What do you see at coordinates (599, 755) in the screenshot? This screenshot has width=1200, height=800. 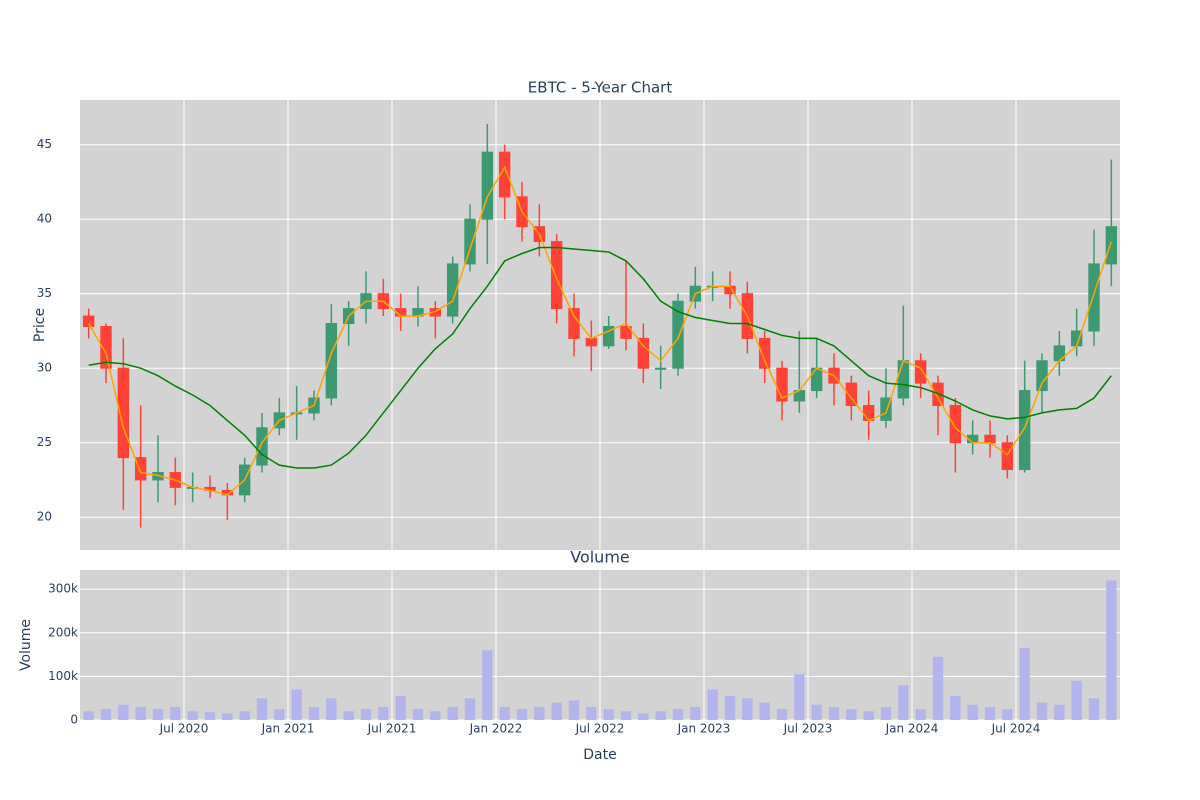 I see `x-axis-title: Date` at bounding box center [599, 755].